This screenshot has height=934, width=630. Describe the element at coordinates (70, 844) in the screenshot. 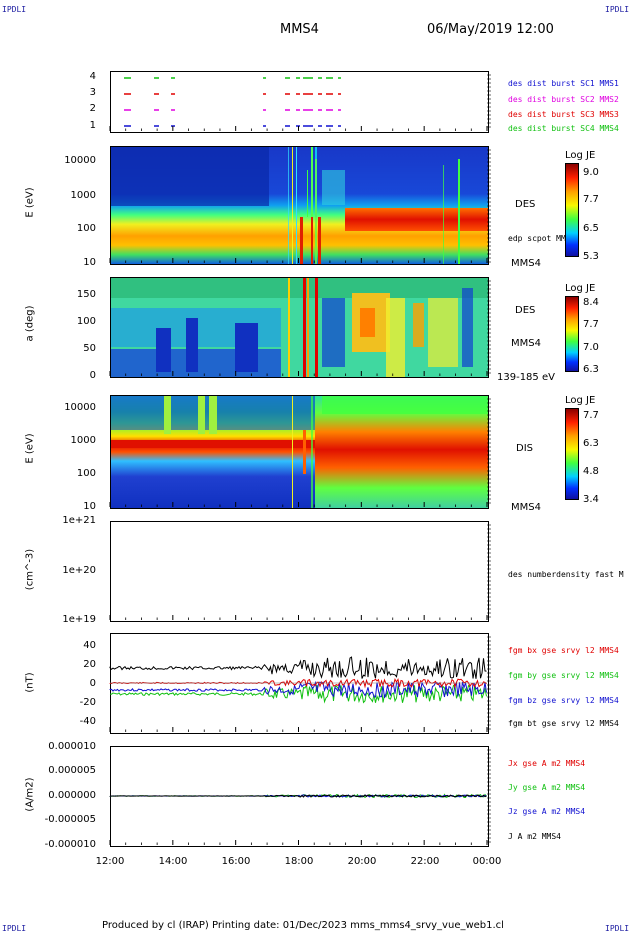

I see `y-tick-label: -0.000010` at that location.